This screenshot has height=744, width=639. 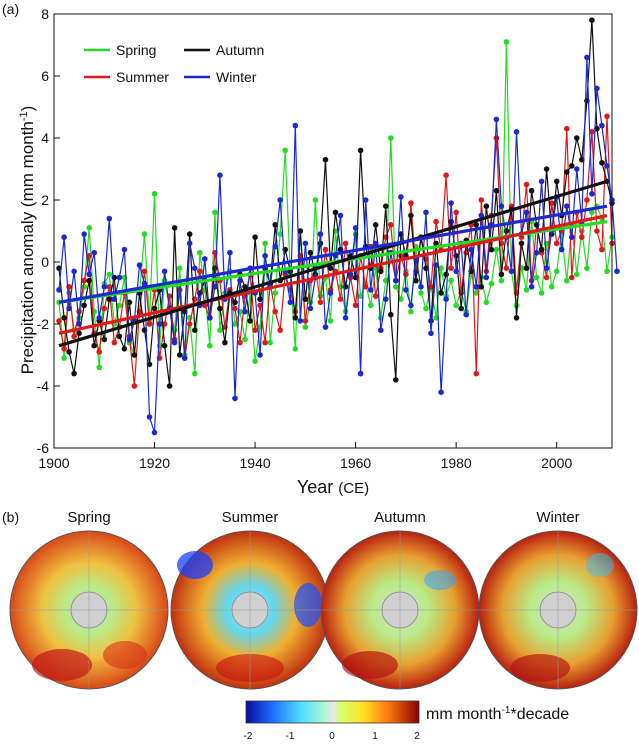 What do you see at coordinates (558, 599) in the screenshot?
I see `map-winter: Winter` at bounding box center [558, 599].